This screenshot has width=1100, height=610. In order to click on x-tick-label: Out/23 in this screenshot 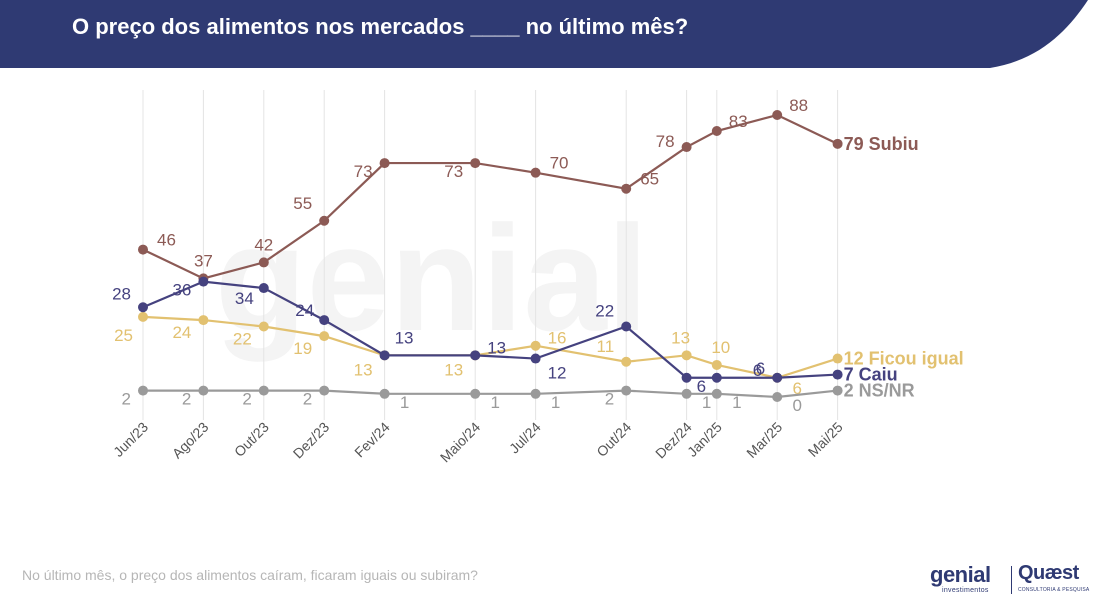, I will do `click(251, 439)`.